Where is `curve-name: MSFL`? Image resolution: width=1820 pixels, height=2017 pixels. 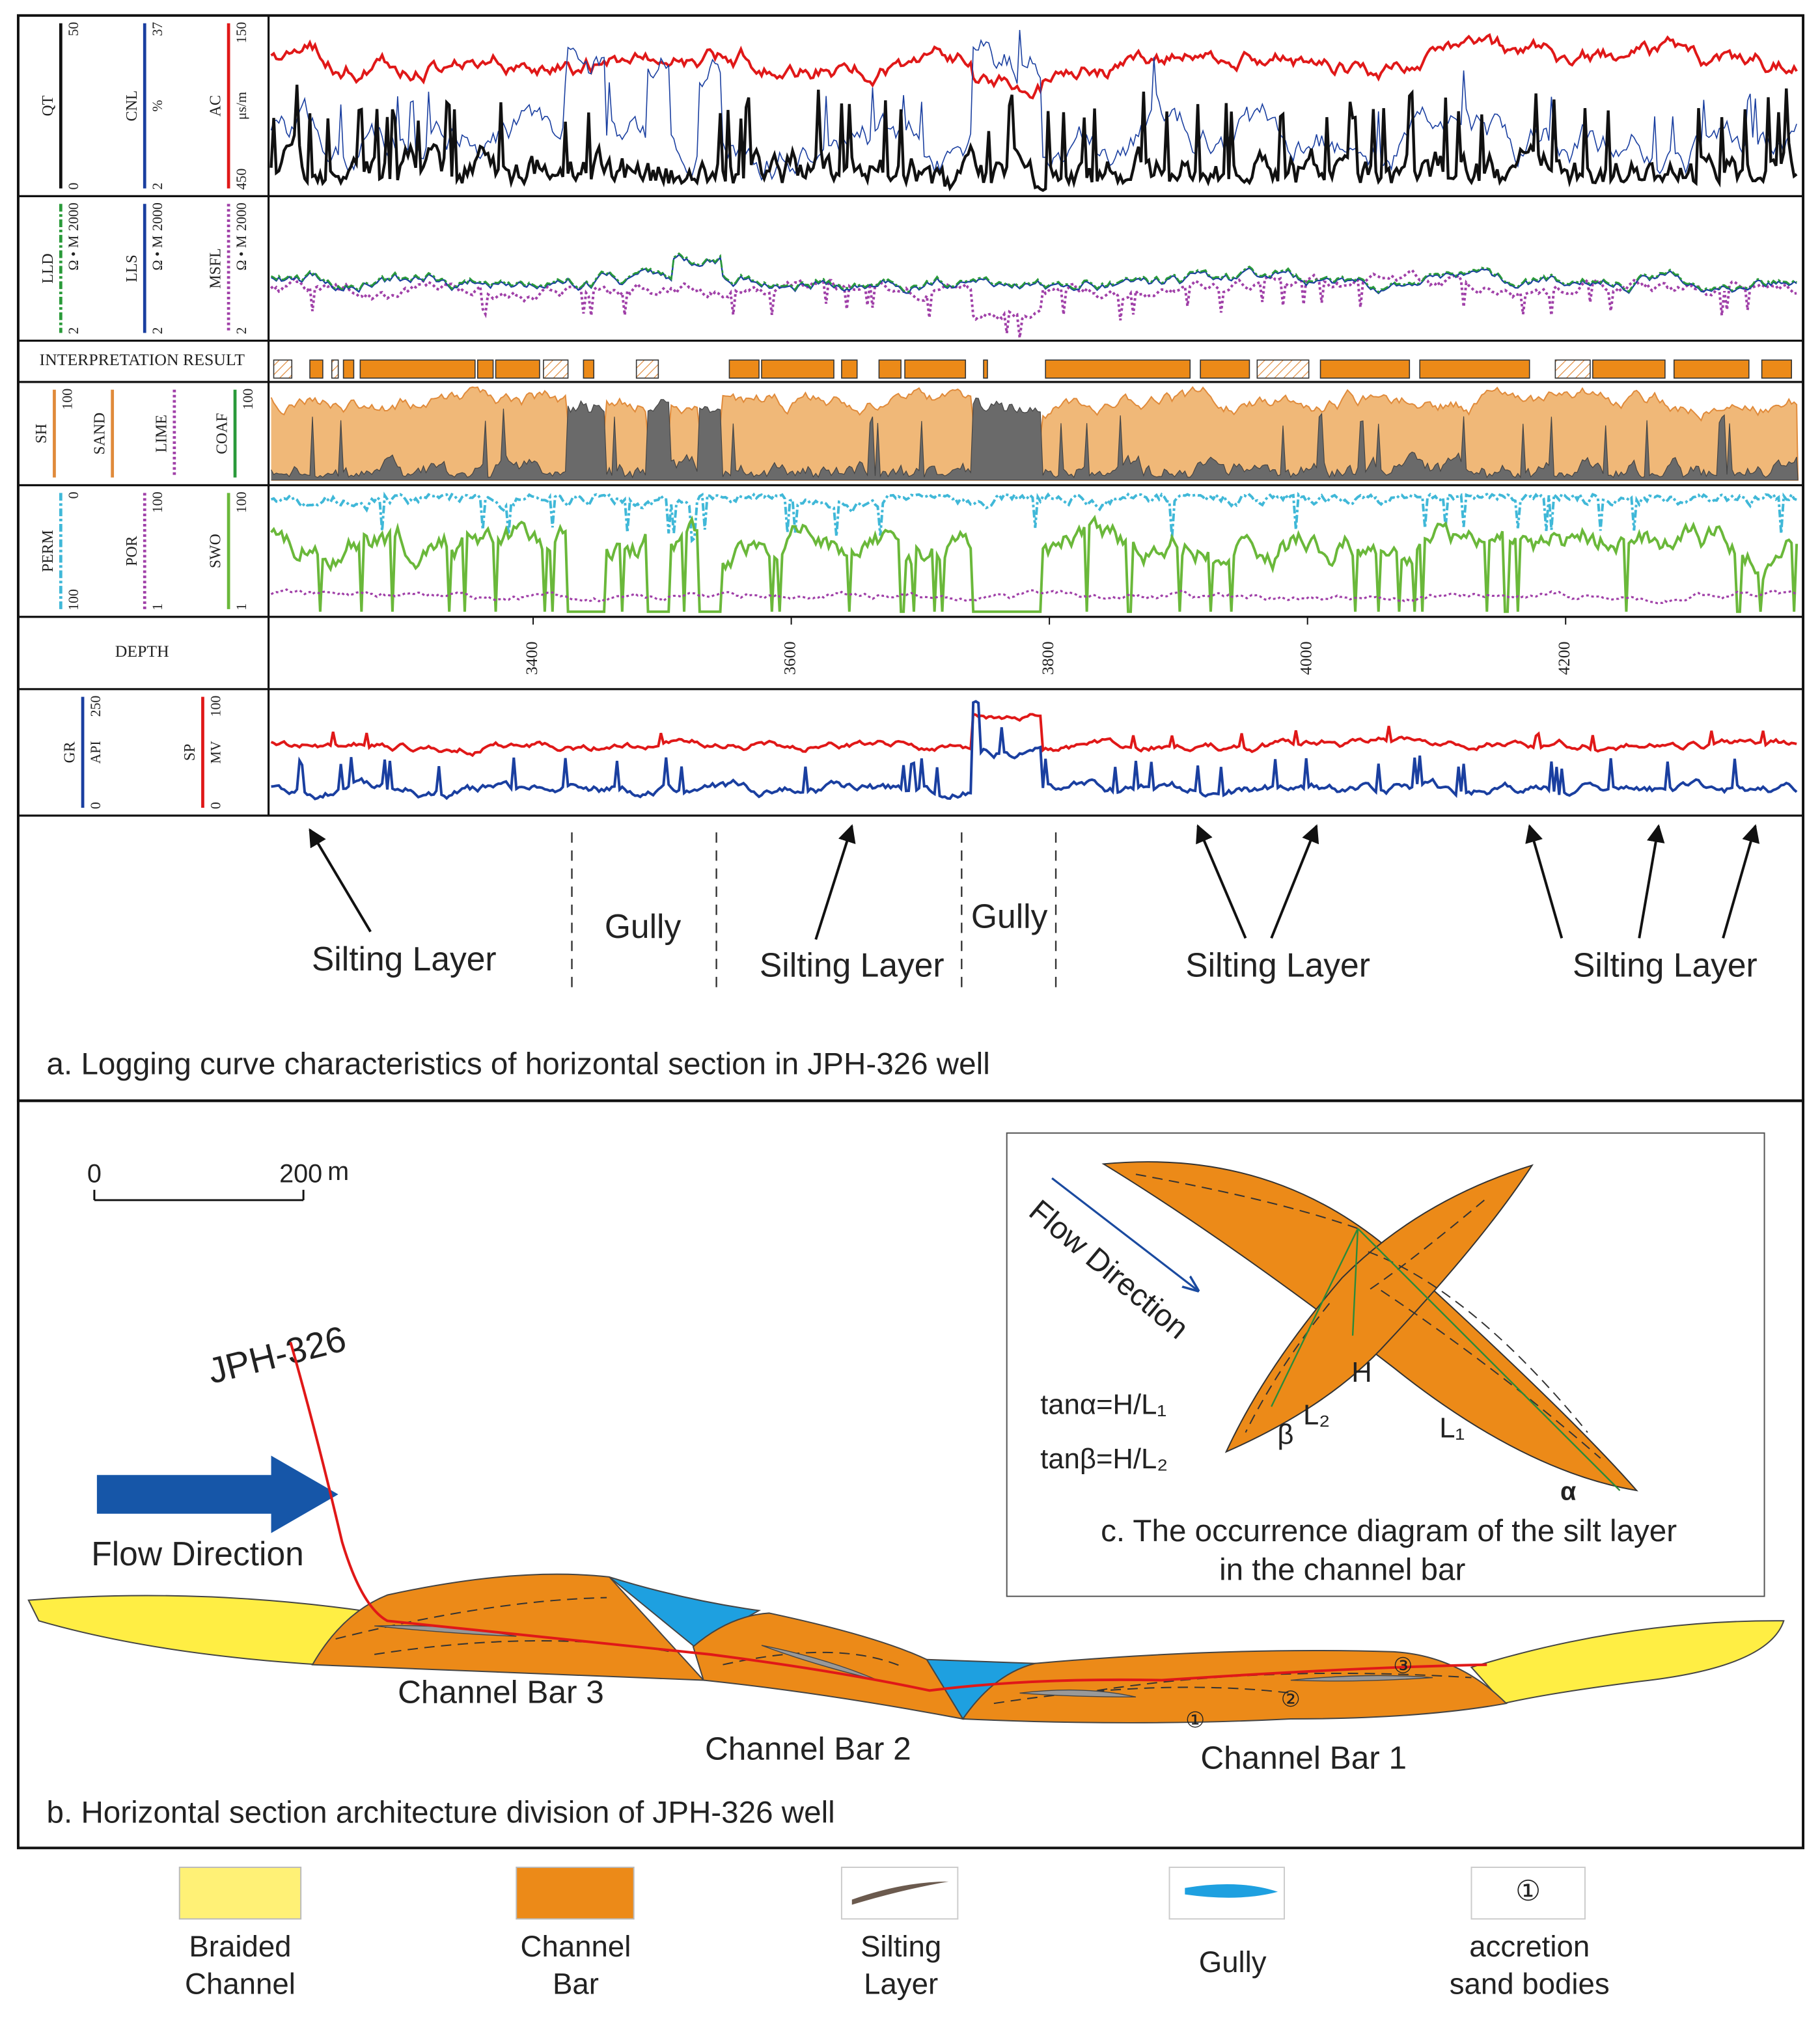 curve-name: MSFL is located at coordinates (216, 268).